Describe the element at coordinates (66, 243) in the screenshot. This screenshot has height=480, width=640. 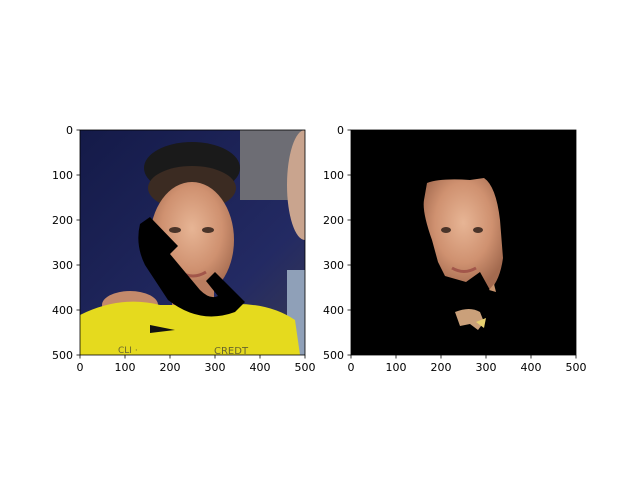
I see `y-axis-left: 0 100 200 300 400 500` at that location.